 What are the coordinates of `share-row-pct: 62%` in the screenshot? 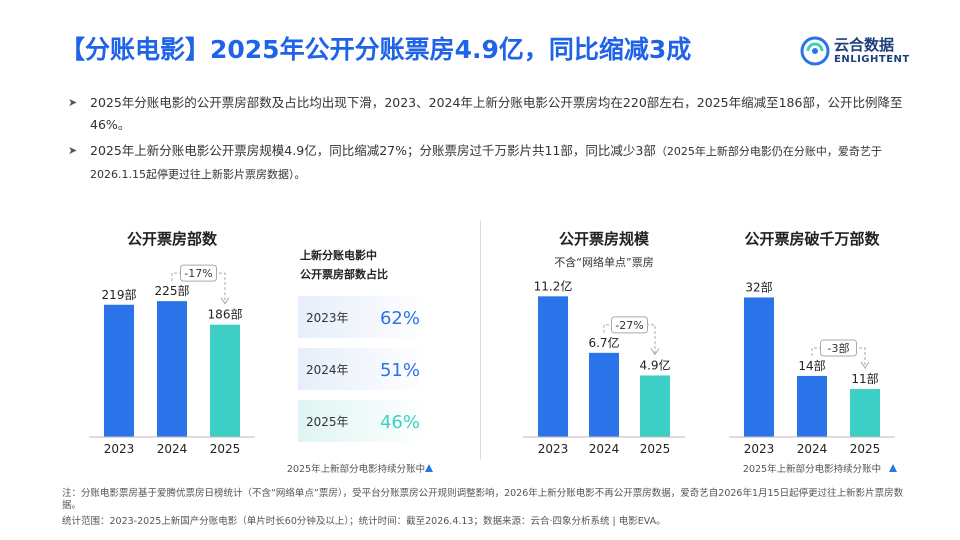 It's located at (400, 318).